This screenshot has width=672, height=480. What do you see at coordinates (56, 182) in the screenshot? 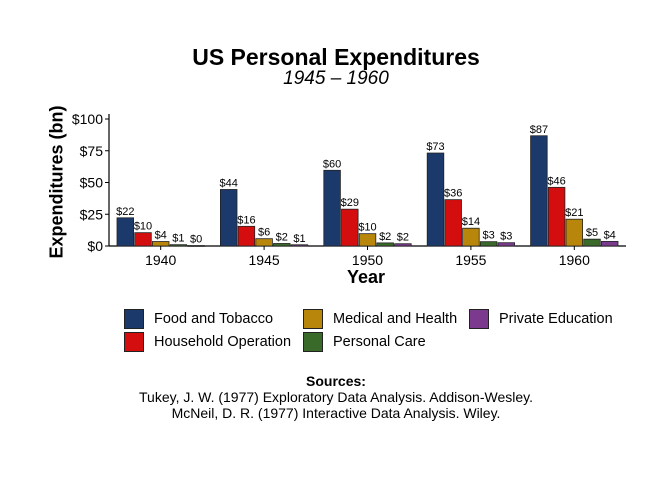
I see `y-axis-label: Expenditures (bn)` at bounding box center [56, 182].